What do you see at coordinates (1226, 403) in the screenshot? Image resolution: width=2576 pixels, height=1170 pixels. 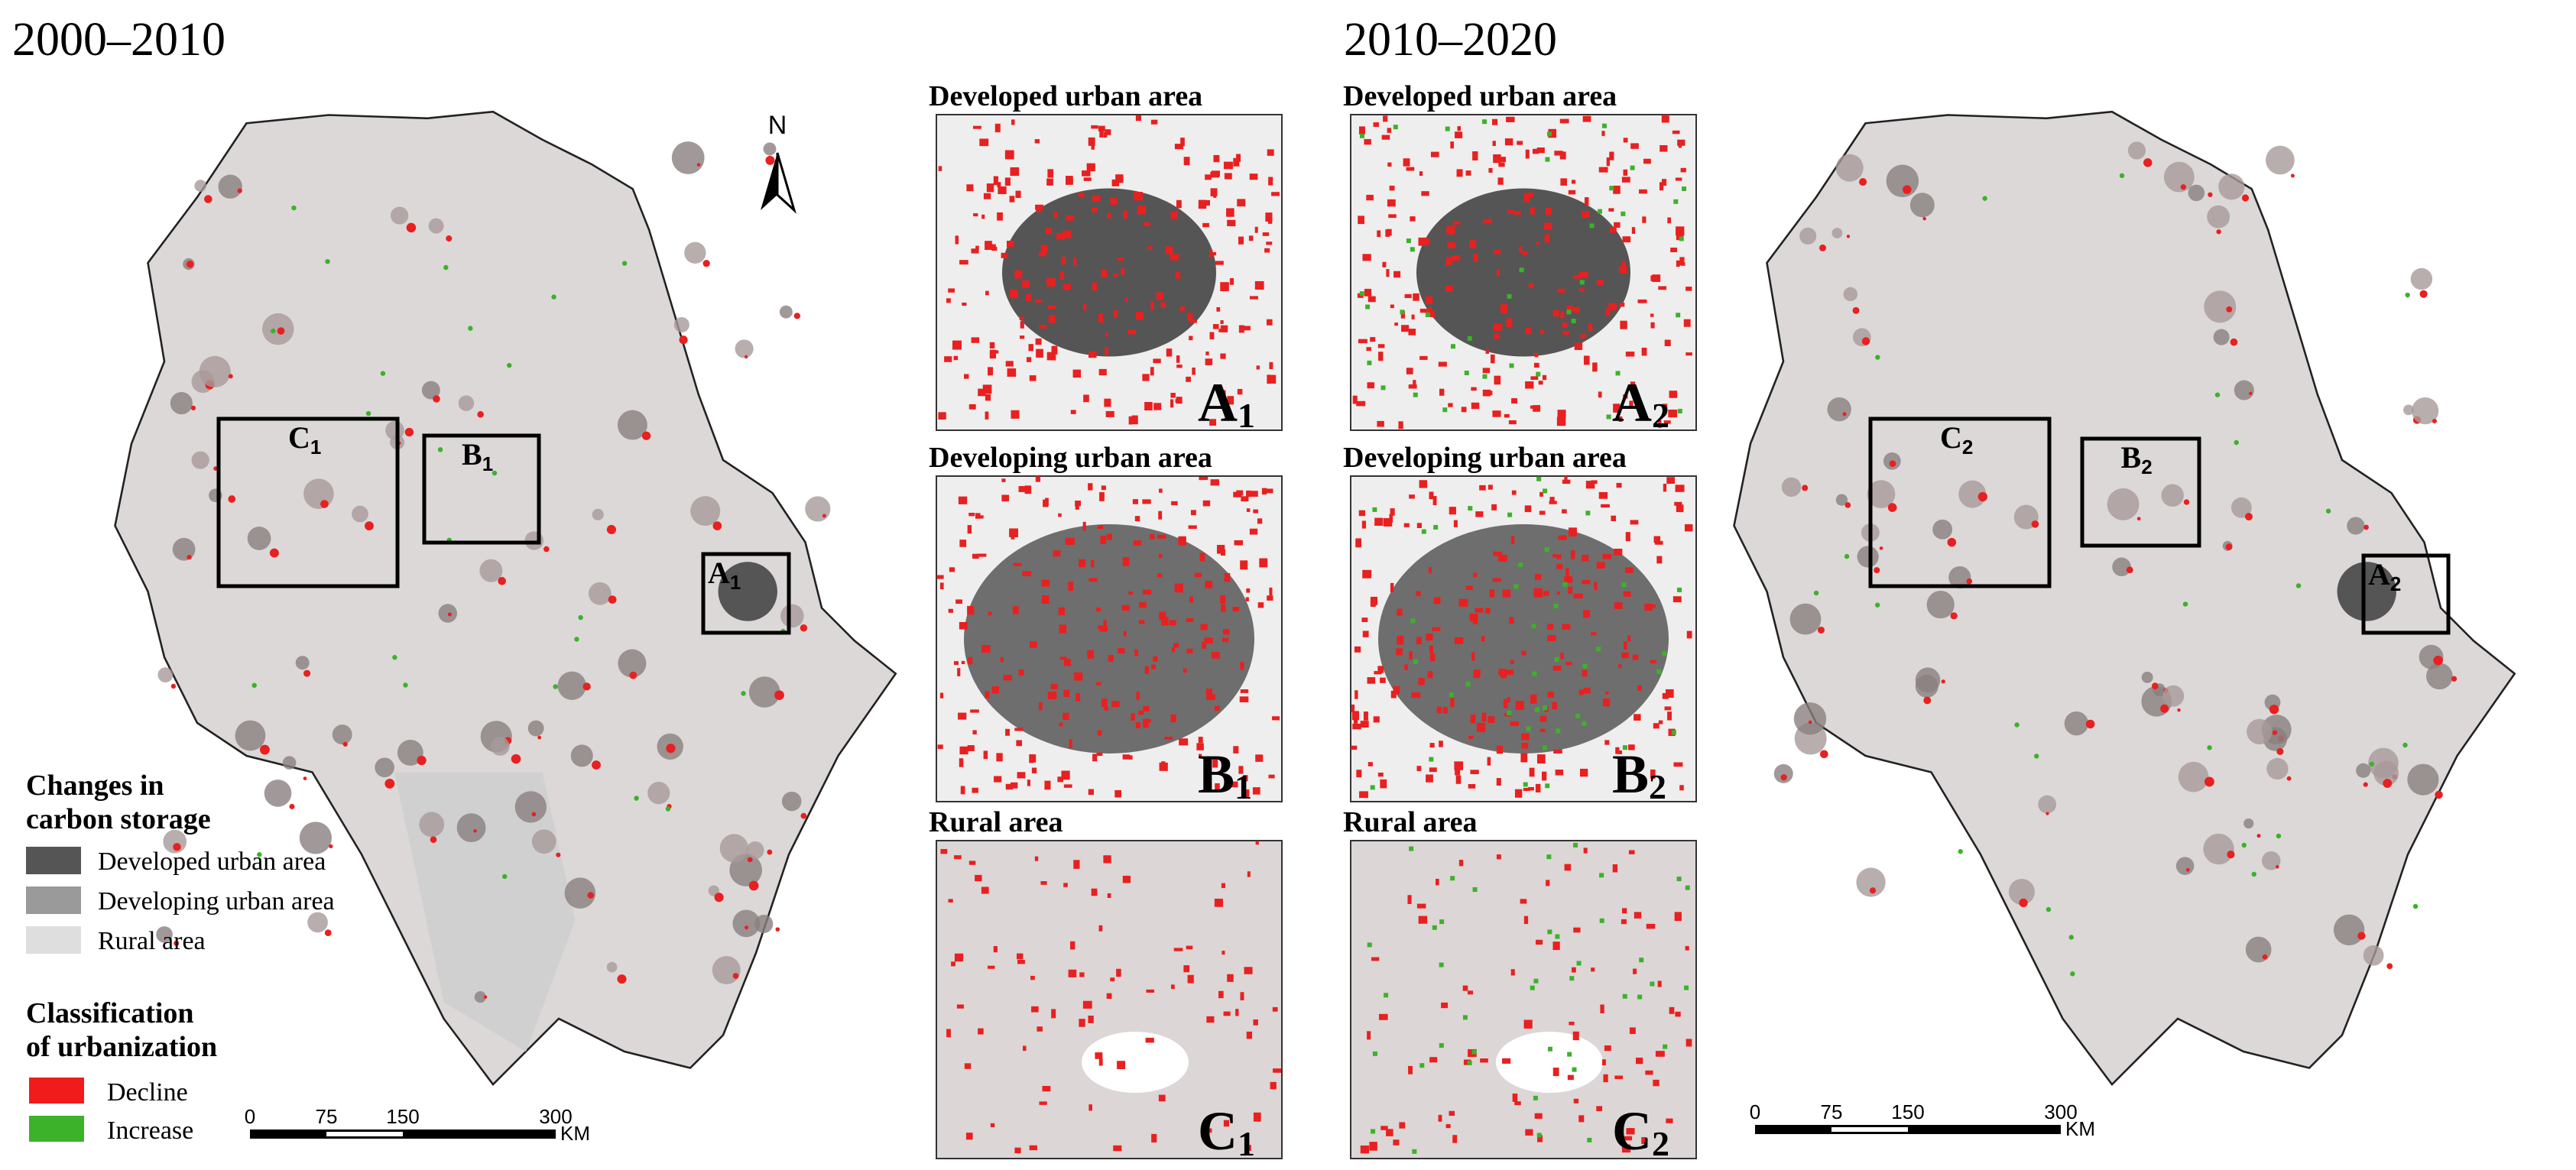 I see `inset-label: A1` at bounding box center [1226, 403].